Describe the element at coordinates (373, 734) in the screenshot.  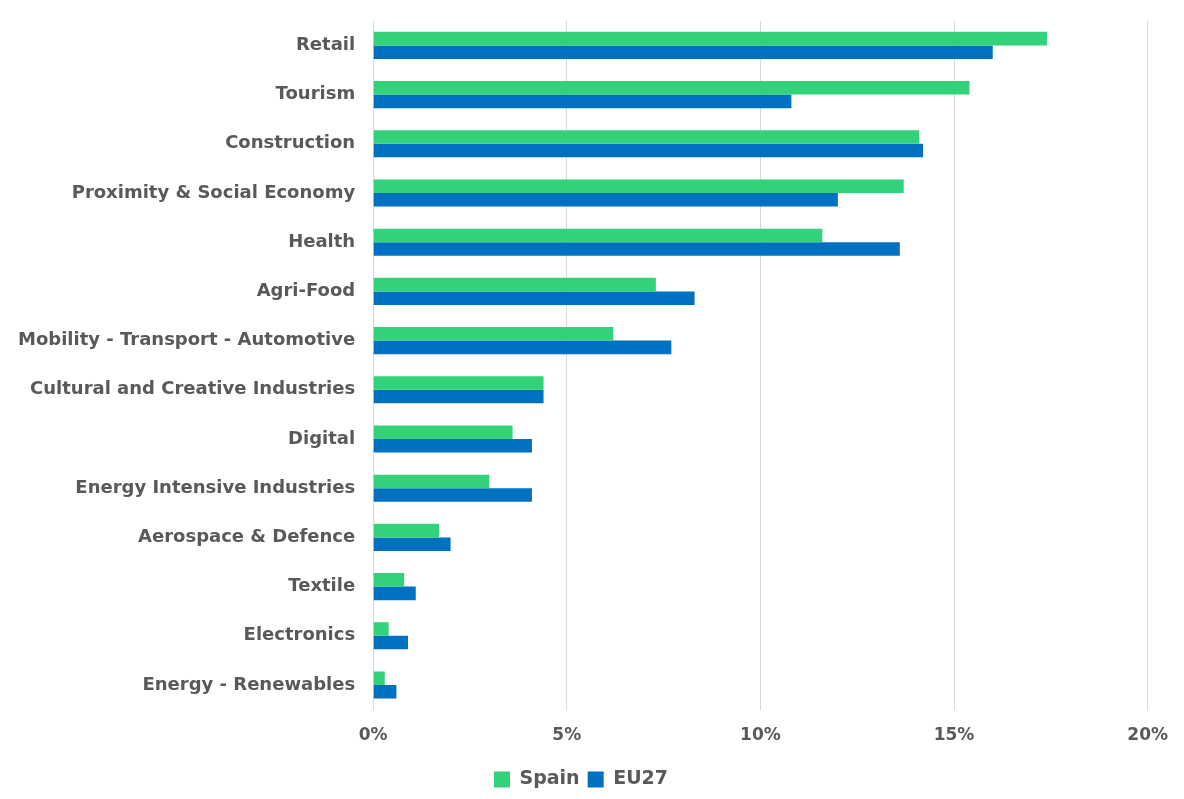
I see `x-tick-label: 0%` at that location.